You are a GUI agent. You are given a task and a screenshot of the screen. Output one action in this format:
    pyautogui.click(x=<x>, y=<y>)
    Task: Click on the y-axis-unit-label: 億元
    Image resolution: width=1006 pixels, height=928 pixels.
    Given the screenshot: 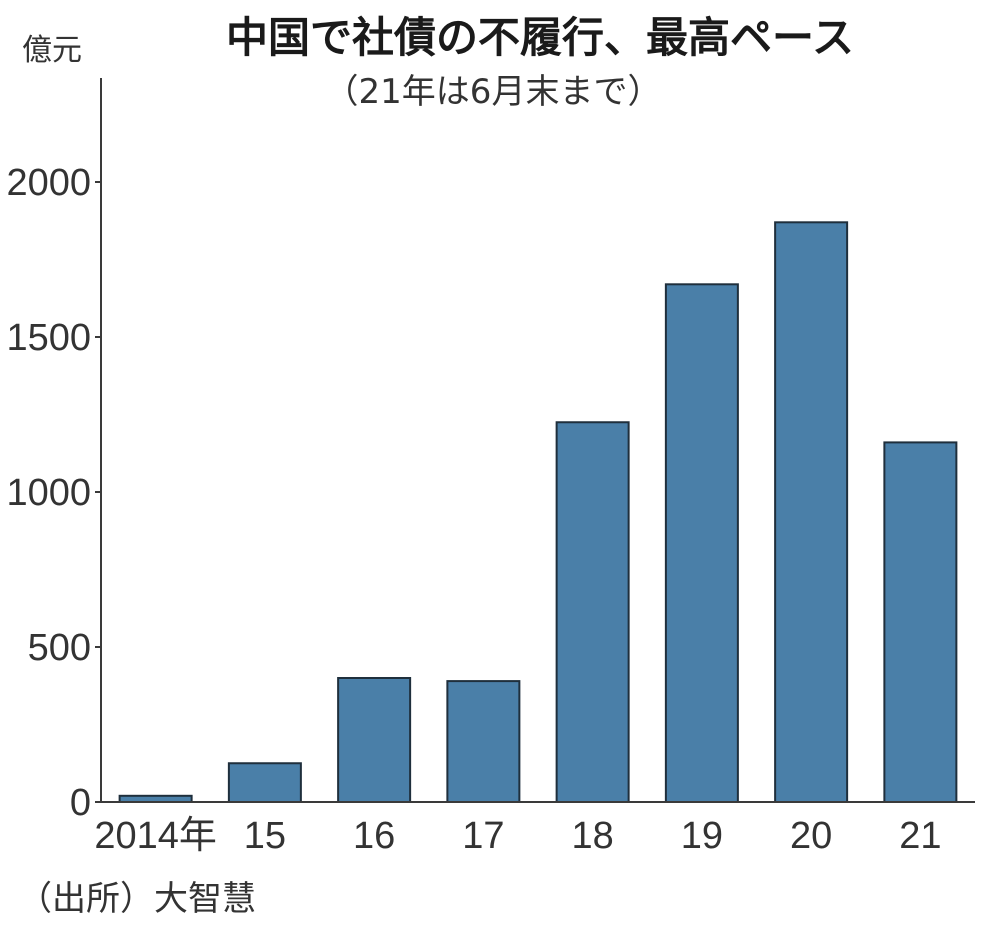 What is the action you would take?
    pyautogui.click(x=52, y=50)
    